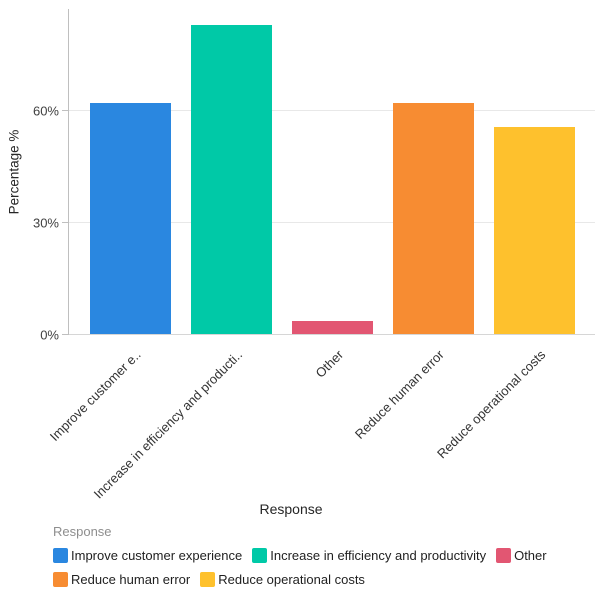  Describe the element at coordinates (96, 395) in the screenshot. I see `x-tick-label: Improve customer e..` at that location.